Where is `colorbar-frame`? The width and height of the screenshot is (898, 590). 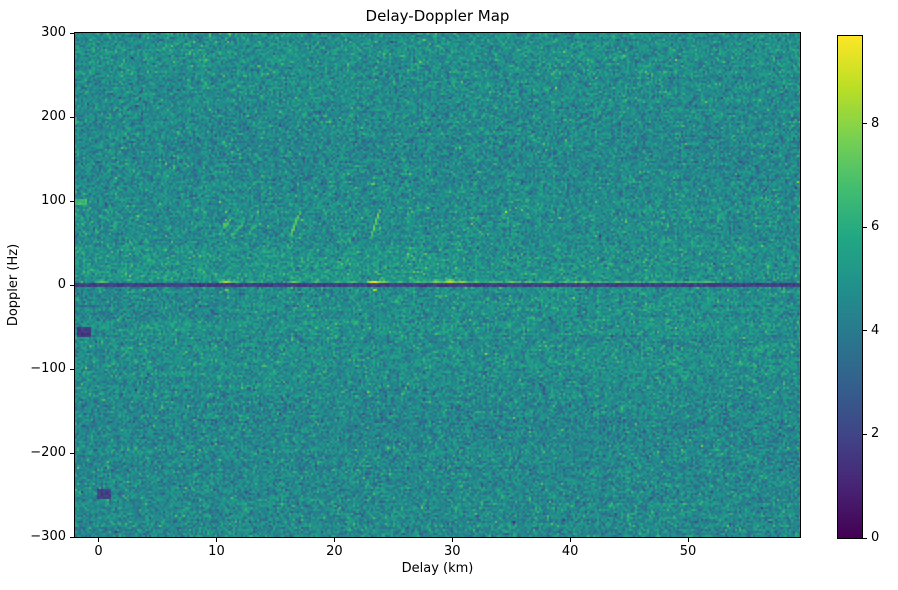 colorbar-frame is located at coordinates (850, 287).